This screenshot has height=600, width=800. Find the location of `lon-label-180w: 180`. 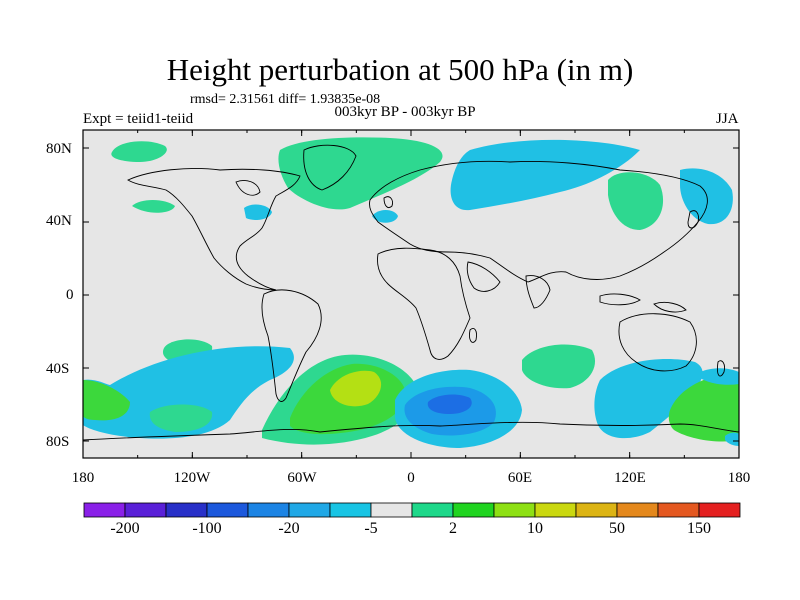

lon-label-180w: 180 is located at coordinates (83, 478).